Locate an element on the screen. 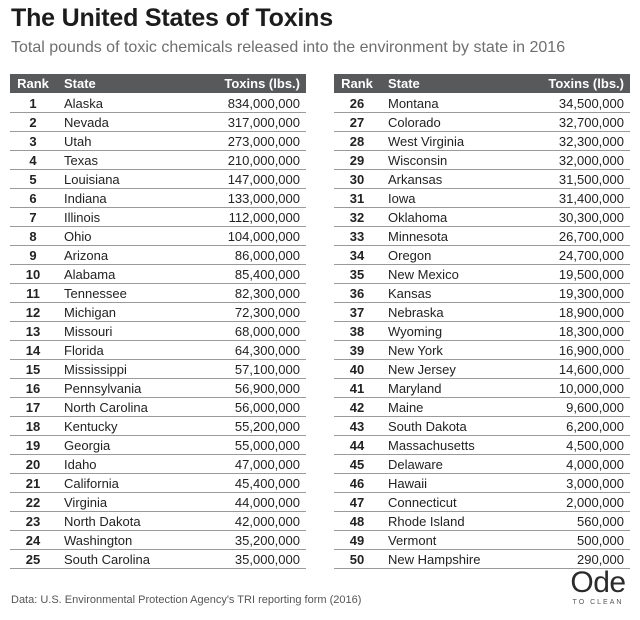 The width and height of the screenshot is (640, 620). state-cell: Alabama is located at coordinates (131, 274).